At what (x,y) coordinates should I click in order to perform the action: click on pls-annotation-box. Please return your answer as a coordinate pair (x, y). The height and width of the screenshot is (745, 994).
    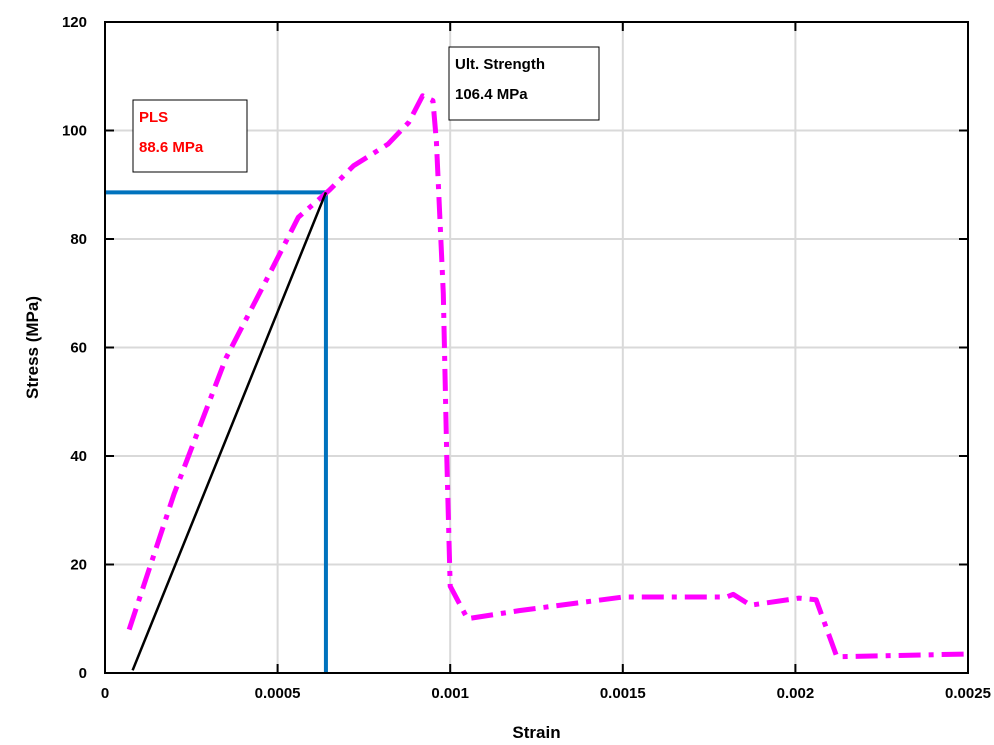
    Looking at the image, I should click on (190, 136).